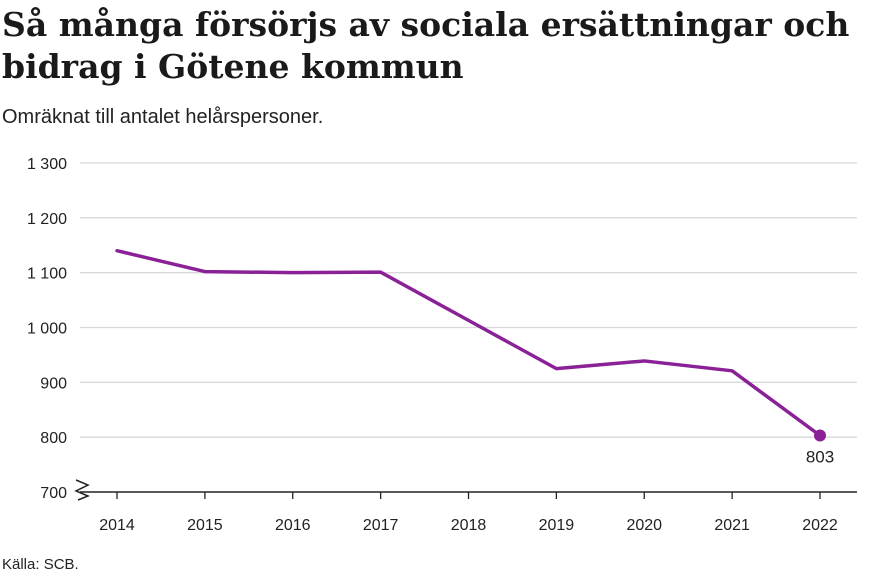  I want to click on x-tick-label: 2018, so click(469, 525).